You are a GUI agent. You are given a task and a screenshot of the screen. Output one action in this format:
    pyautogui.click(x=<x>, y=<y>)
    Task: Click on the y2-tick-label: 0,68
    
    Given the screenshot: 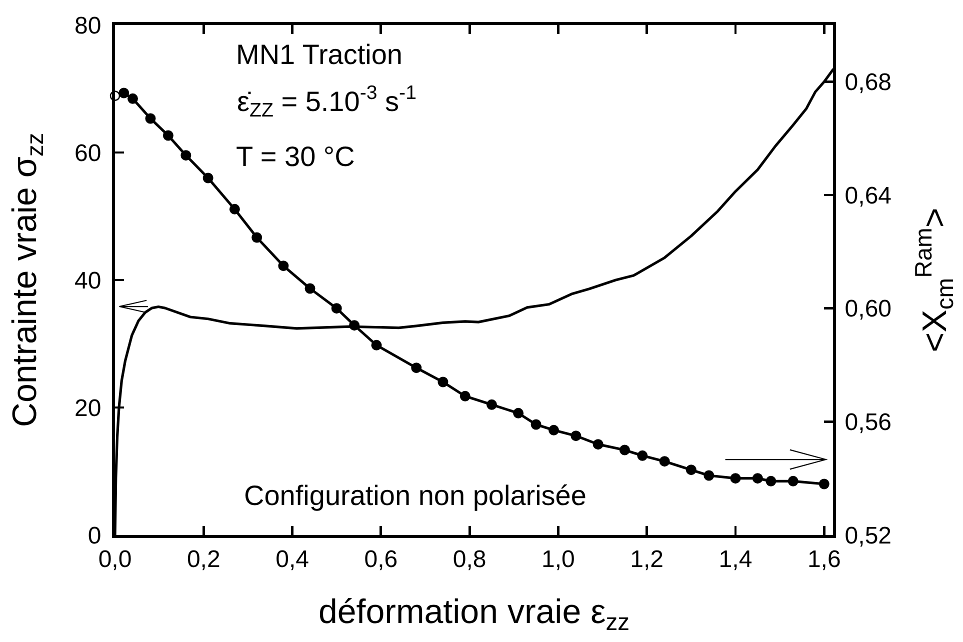 What is the action you would take?
    pyautogui.click(x=868, y=82)
    